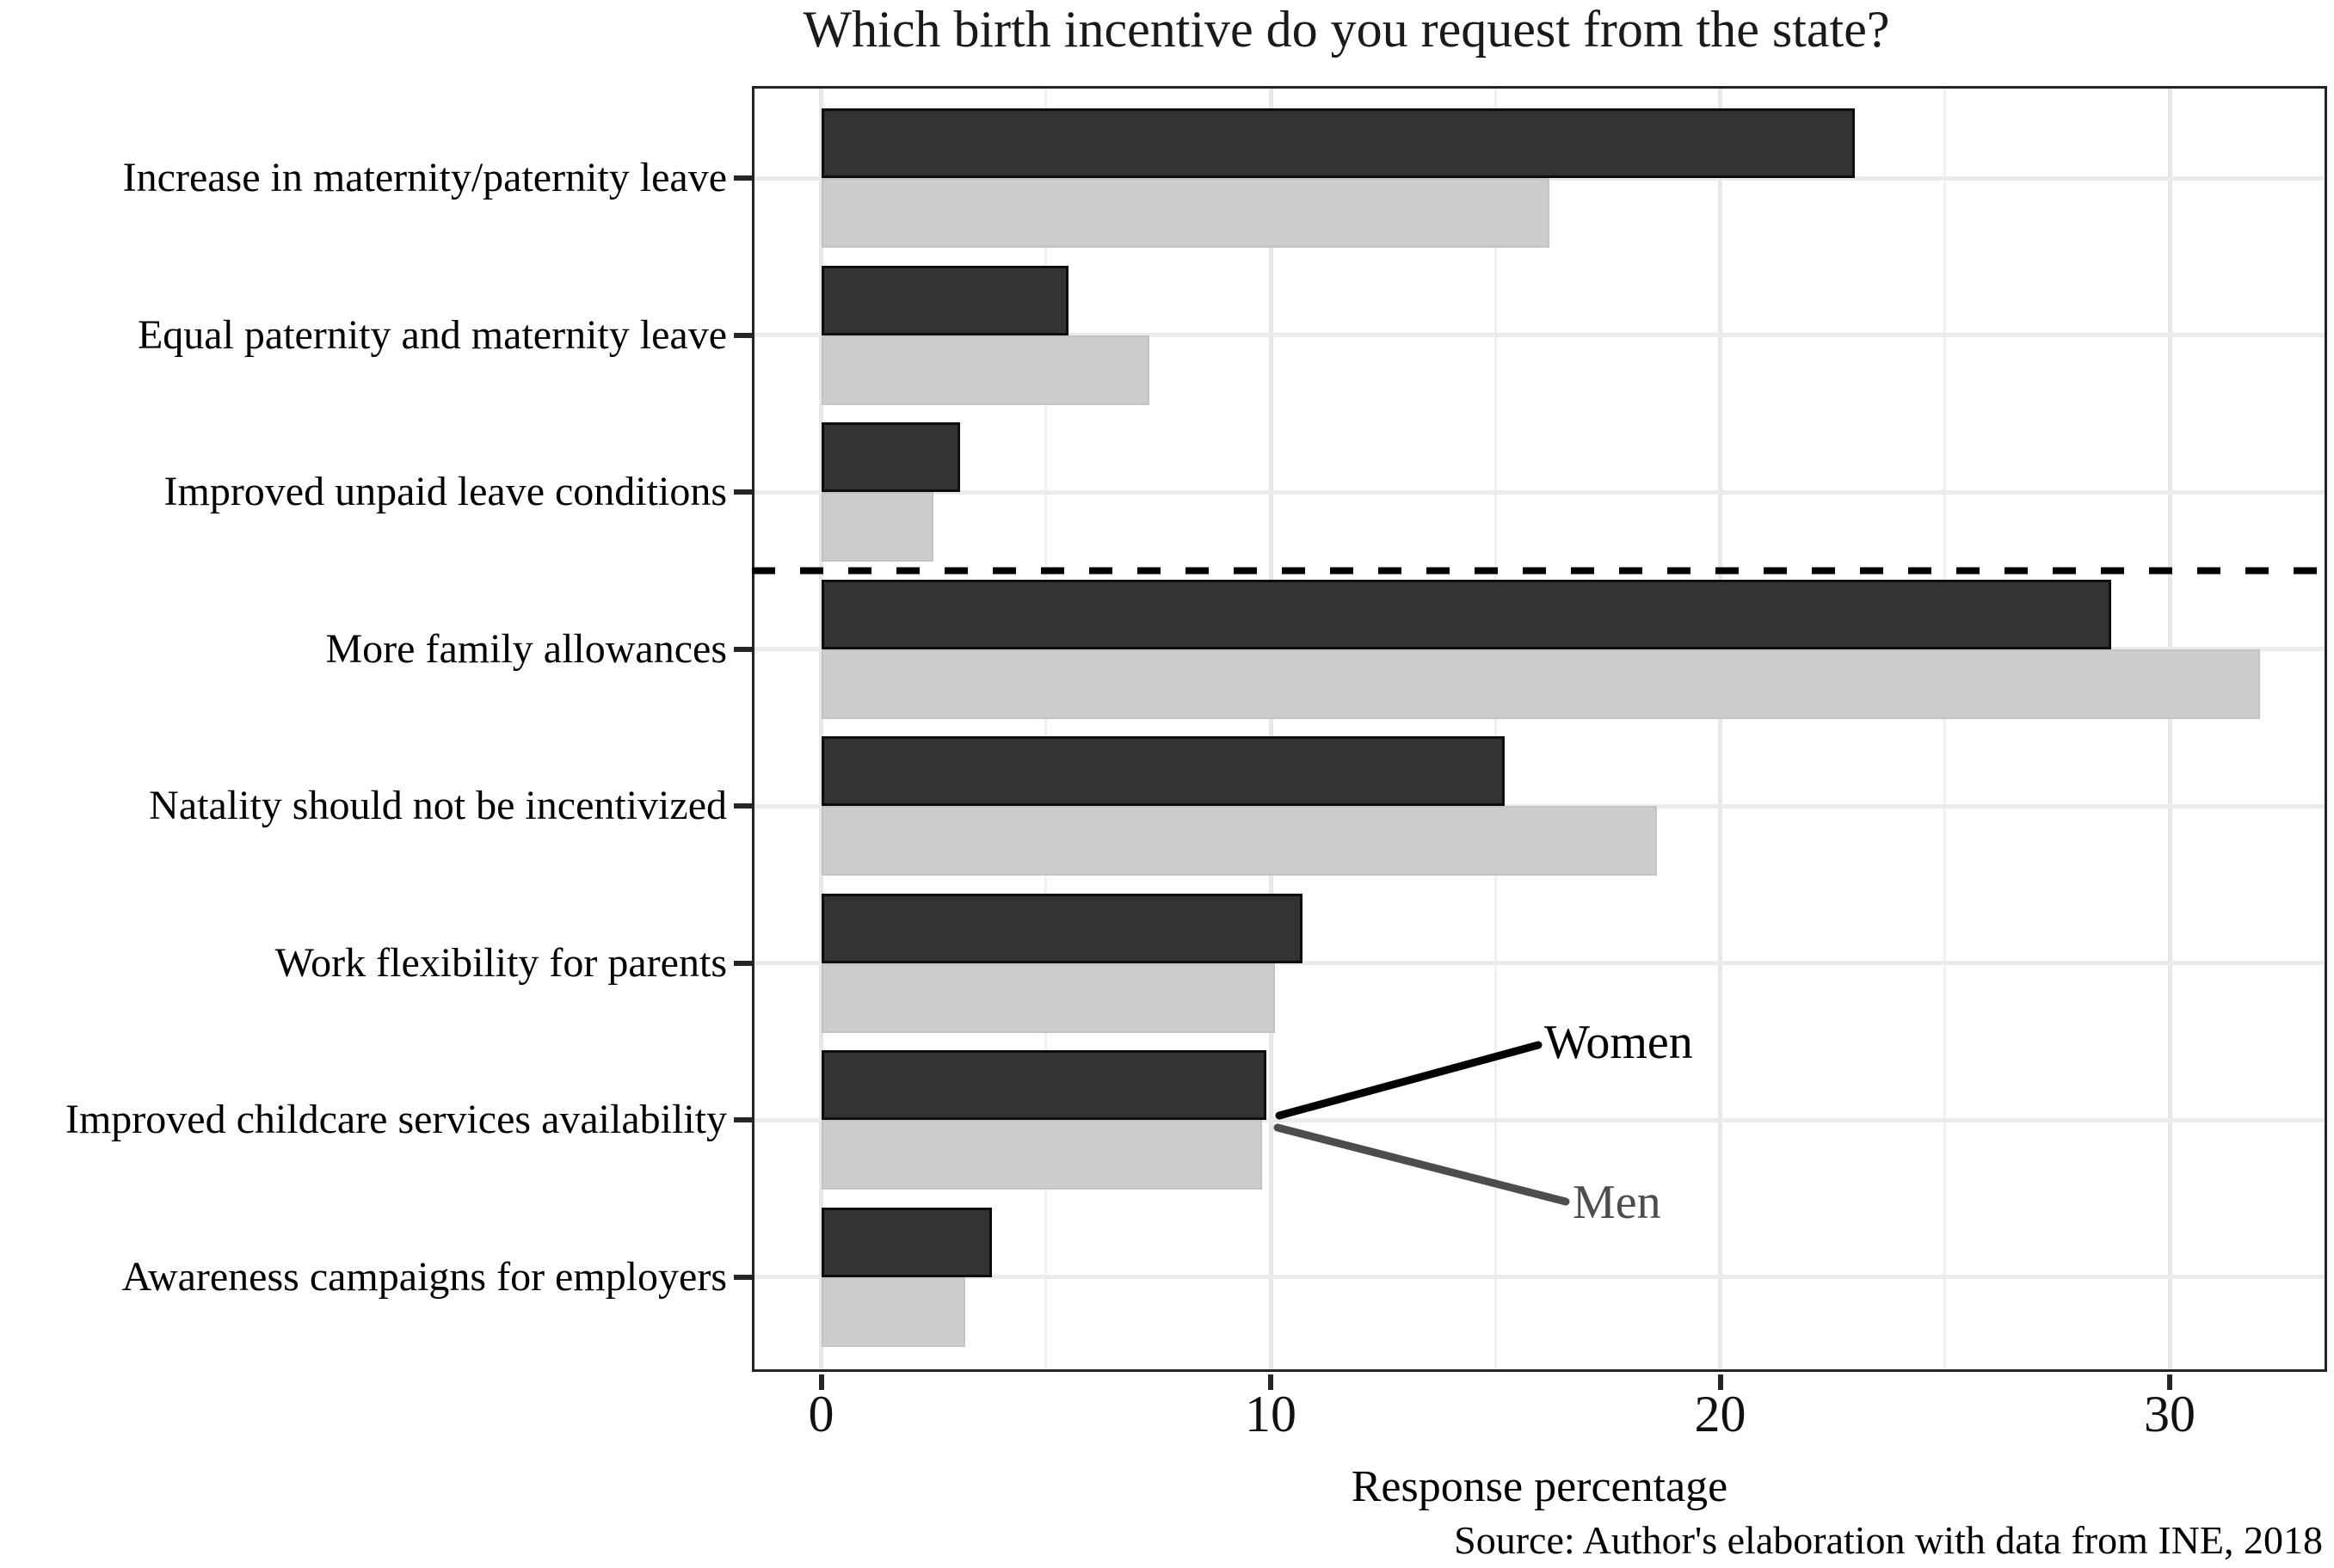 The image size is (2334, 1568). I want to click on x-axis-tick-label-0: 0, so click(821, 1414).